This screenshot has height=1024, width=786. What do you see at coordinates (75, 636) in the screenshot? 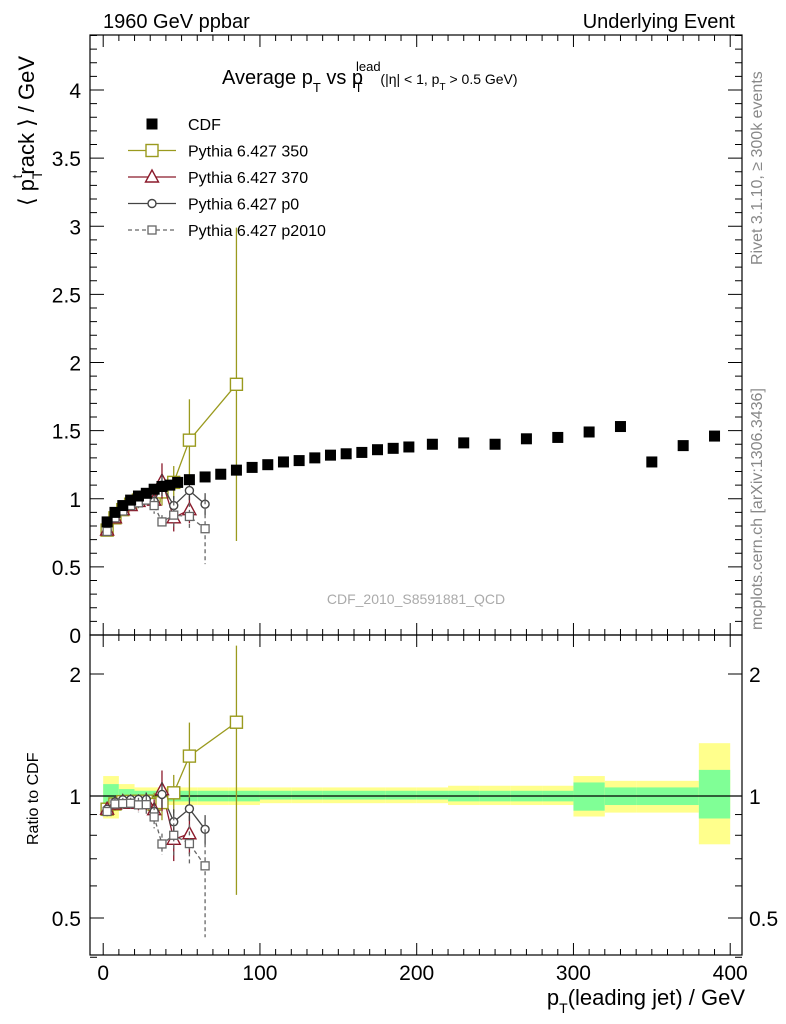
I see `y-tick-label: 0` at bounding box center [75, 636].